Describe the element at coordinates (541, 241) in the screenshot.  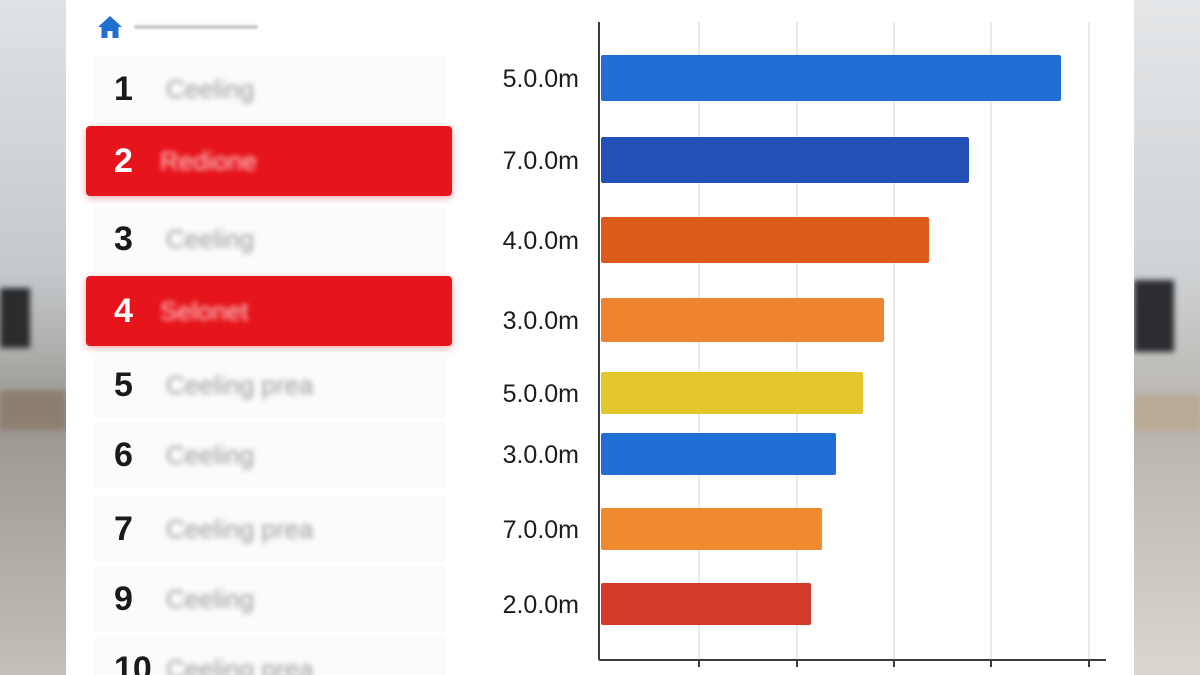
I see `category-label: 4.0.0m` at that location.